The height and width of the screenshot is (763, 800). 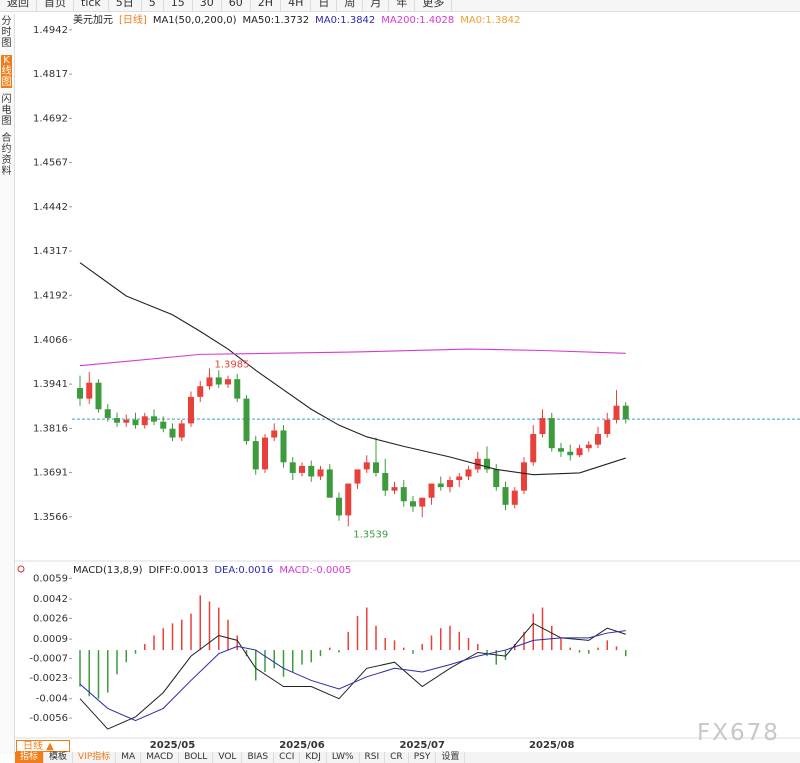 I want to click on y-tick-label: -0.0007, so click(x=48, y=659).